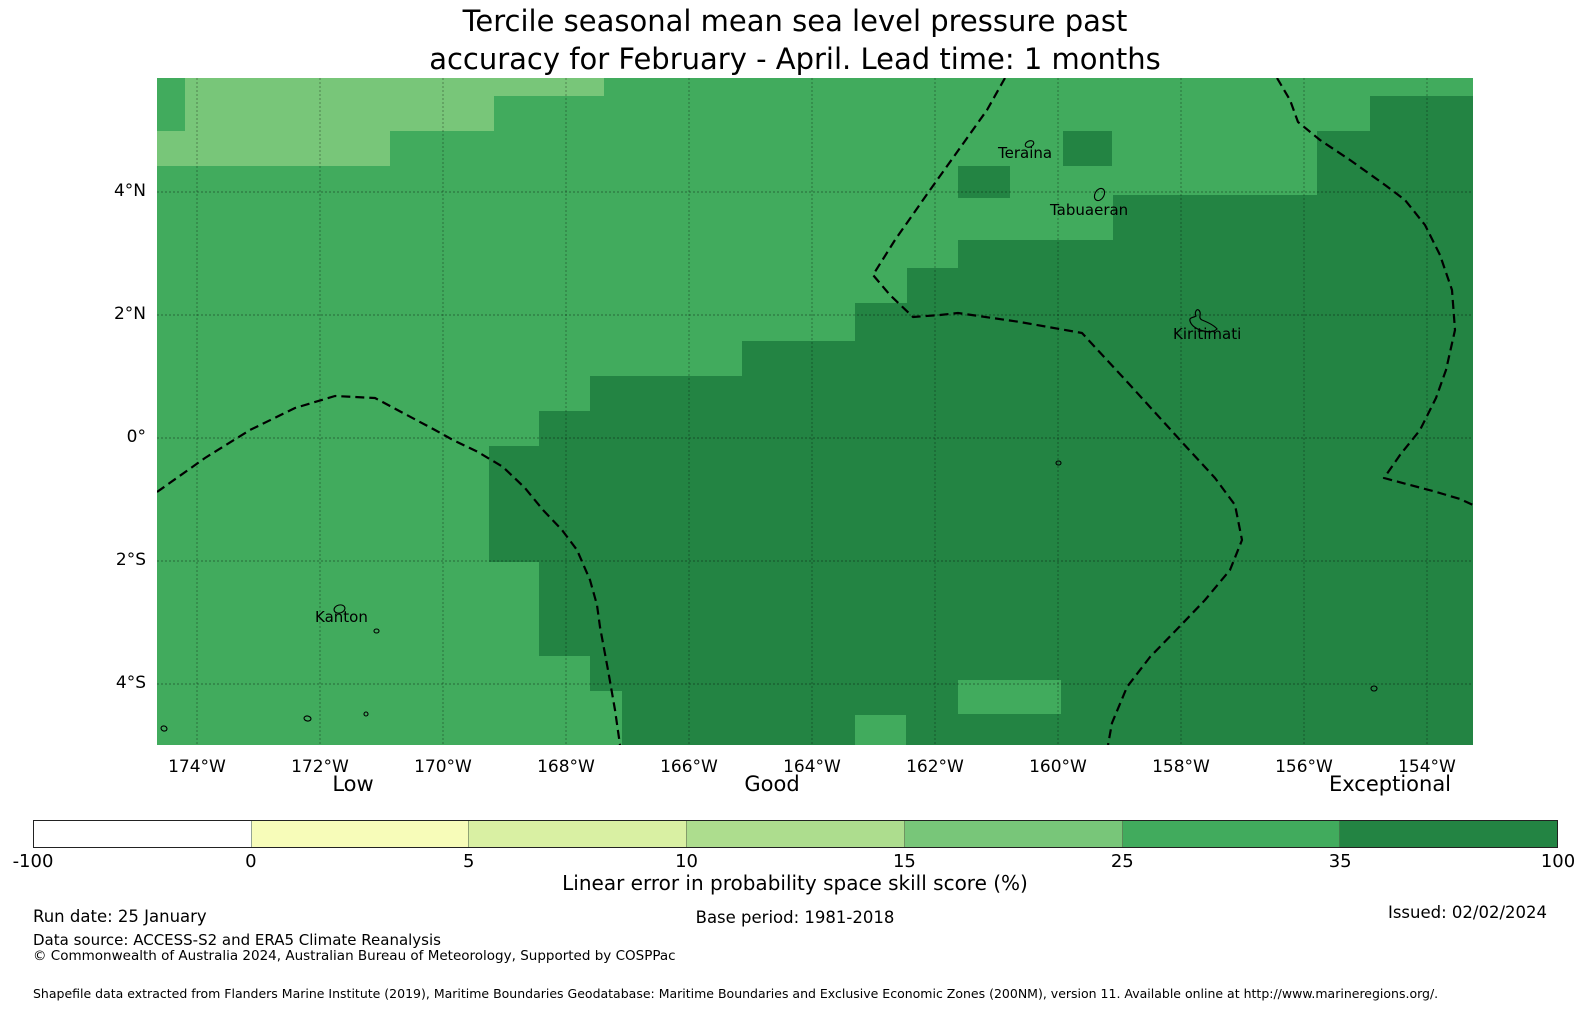 Image resolution: width=1590 pixels, height=1020 pixels. I want to click on colorbar, so click(795, 834).